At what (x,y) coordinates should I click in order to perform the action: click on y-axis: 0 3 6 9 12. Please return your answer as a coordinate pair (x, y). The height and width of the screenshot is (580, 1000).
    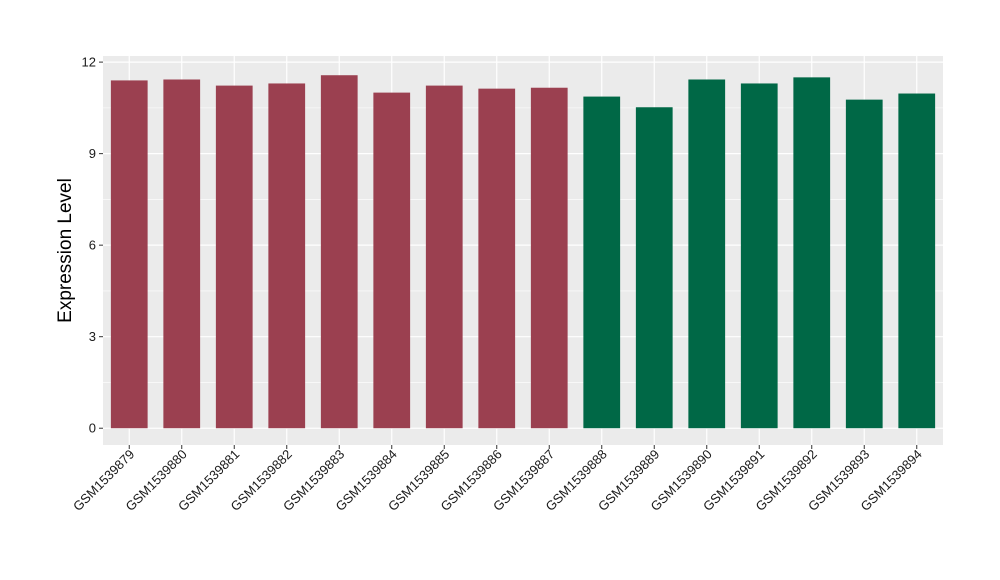
    Looking at the image, I should click on (92, 245).